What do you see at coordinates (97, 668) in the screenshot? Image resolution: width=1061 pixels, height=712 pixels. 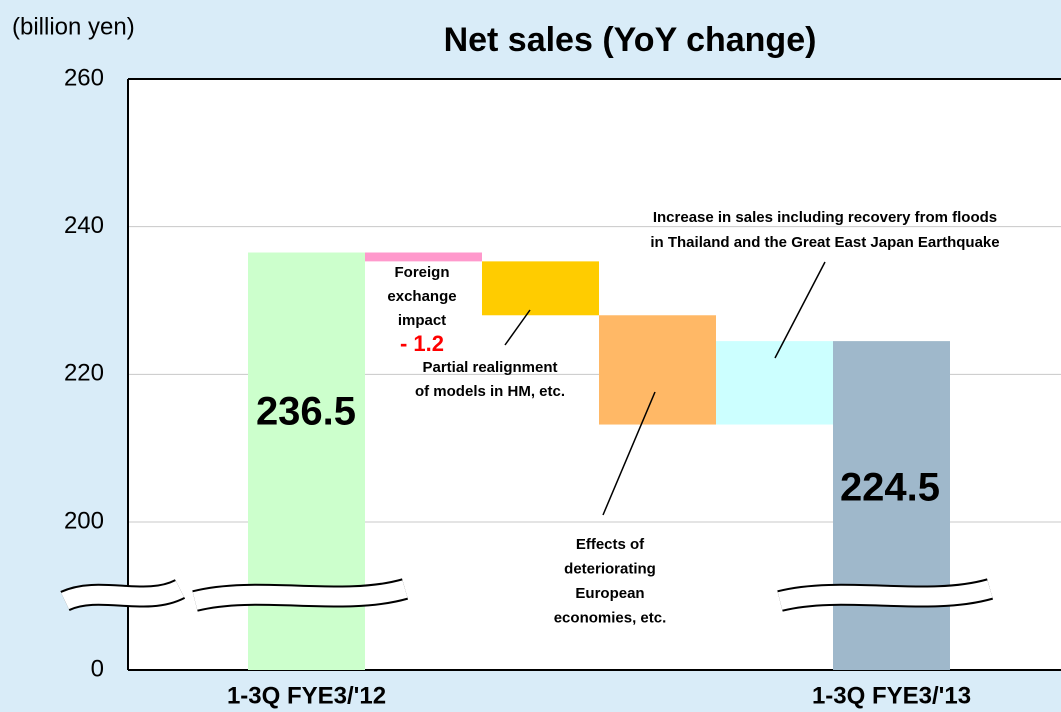 I see `y-tick-label: 0` at bounding box center [97, 668].